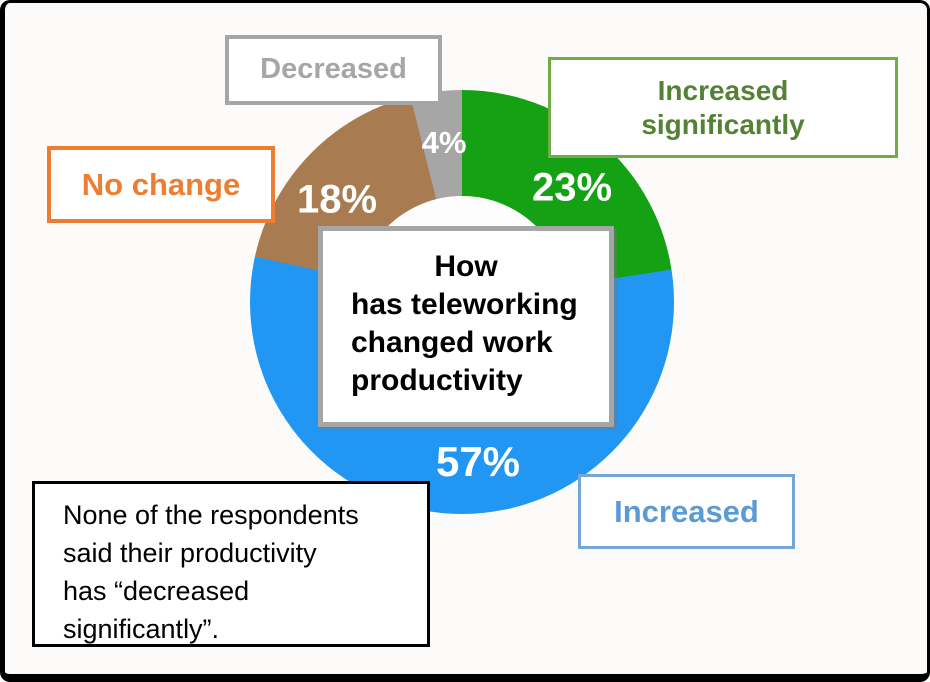  What do you see at coordinates (211, 515) in the screenshot?
I see `note-line1: None of the respondents` at bounding box center [211, 515].